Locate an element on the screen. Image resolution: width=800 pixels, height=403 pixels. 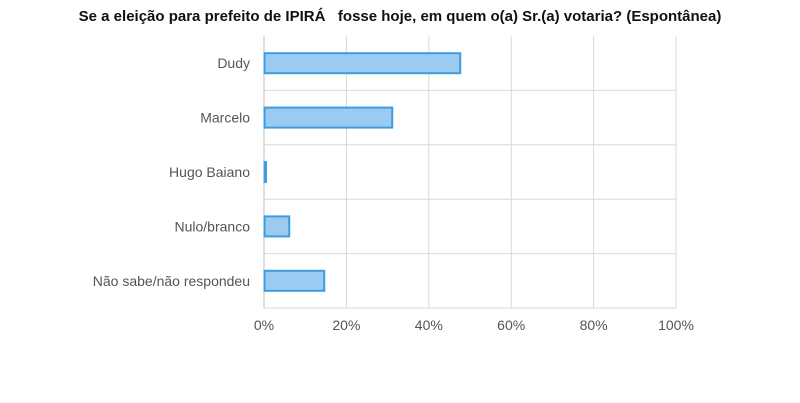
x-tick-label: 80% is located at coordinates (594, 325).